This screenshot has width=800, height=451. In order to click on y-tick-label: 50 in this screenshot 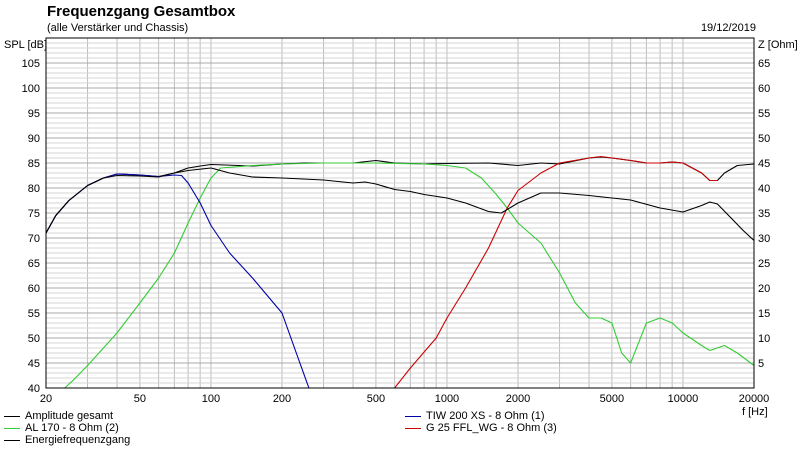, I will do `click(34, 339)`.